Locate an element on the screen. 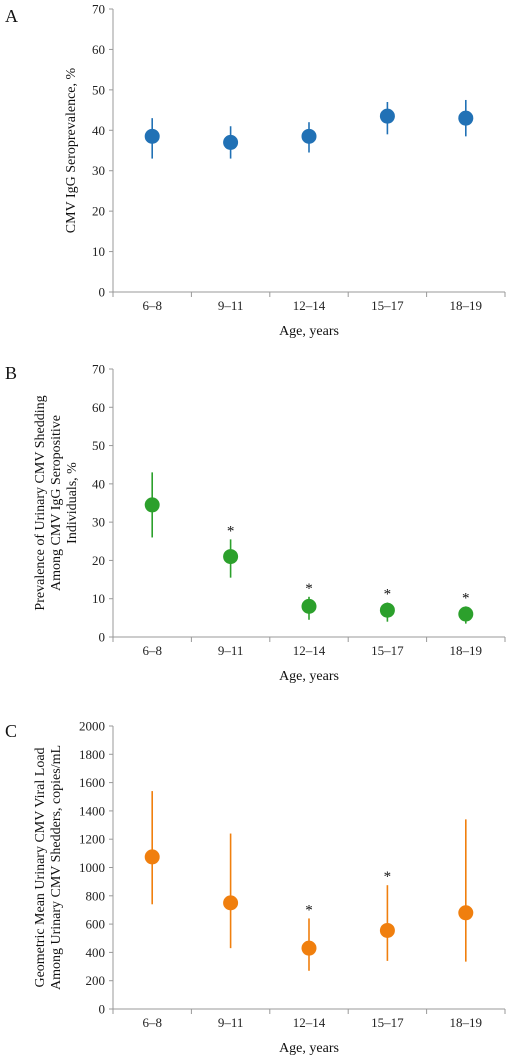 This screenshot has height=1056, width=520. y-tick-label: 200 is located at coordinates (96, 980).